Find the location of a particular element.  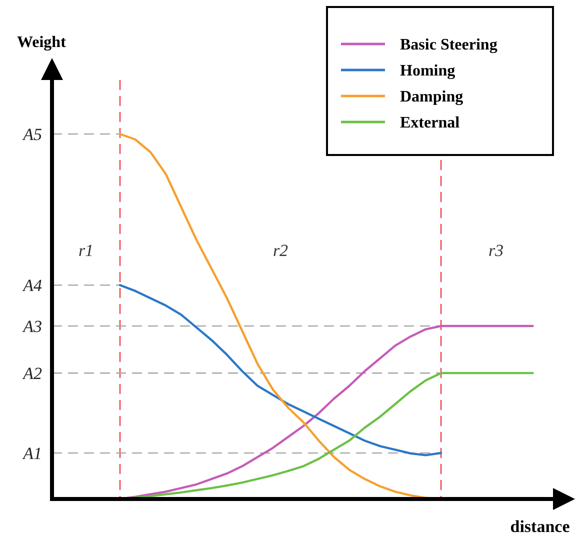

text: r1 is located at coordinates (86, 250).